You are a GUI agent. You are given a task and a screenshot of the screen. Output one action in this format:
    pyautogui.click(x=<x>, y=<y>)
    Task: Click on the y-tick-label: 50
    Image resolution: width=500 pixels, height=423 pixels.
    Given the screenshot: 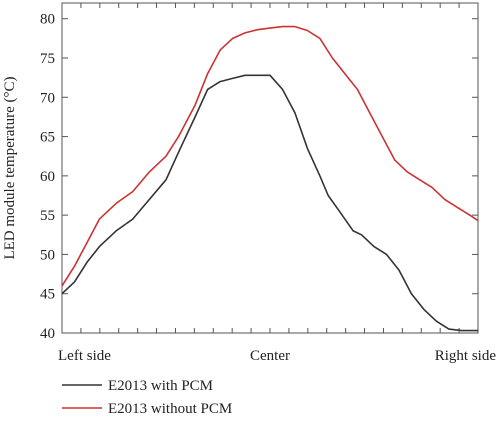 What is the action you would take?
    pyautogui.click(x=47, y=255)
    